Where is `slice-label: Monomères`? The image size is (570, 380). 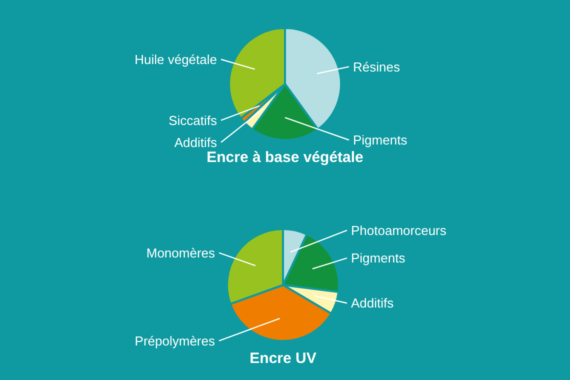 slice-label: Monomères is located at coordinates (181, 252).